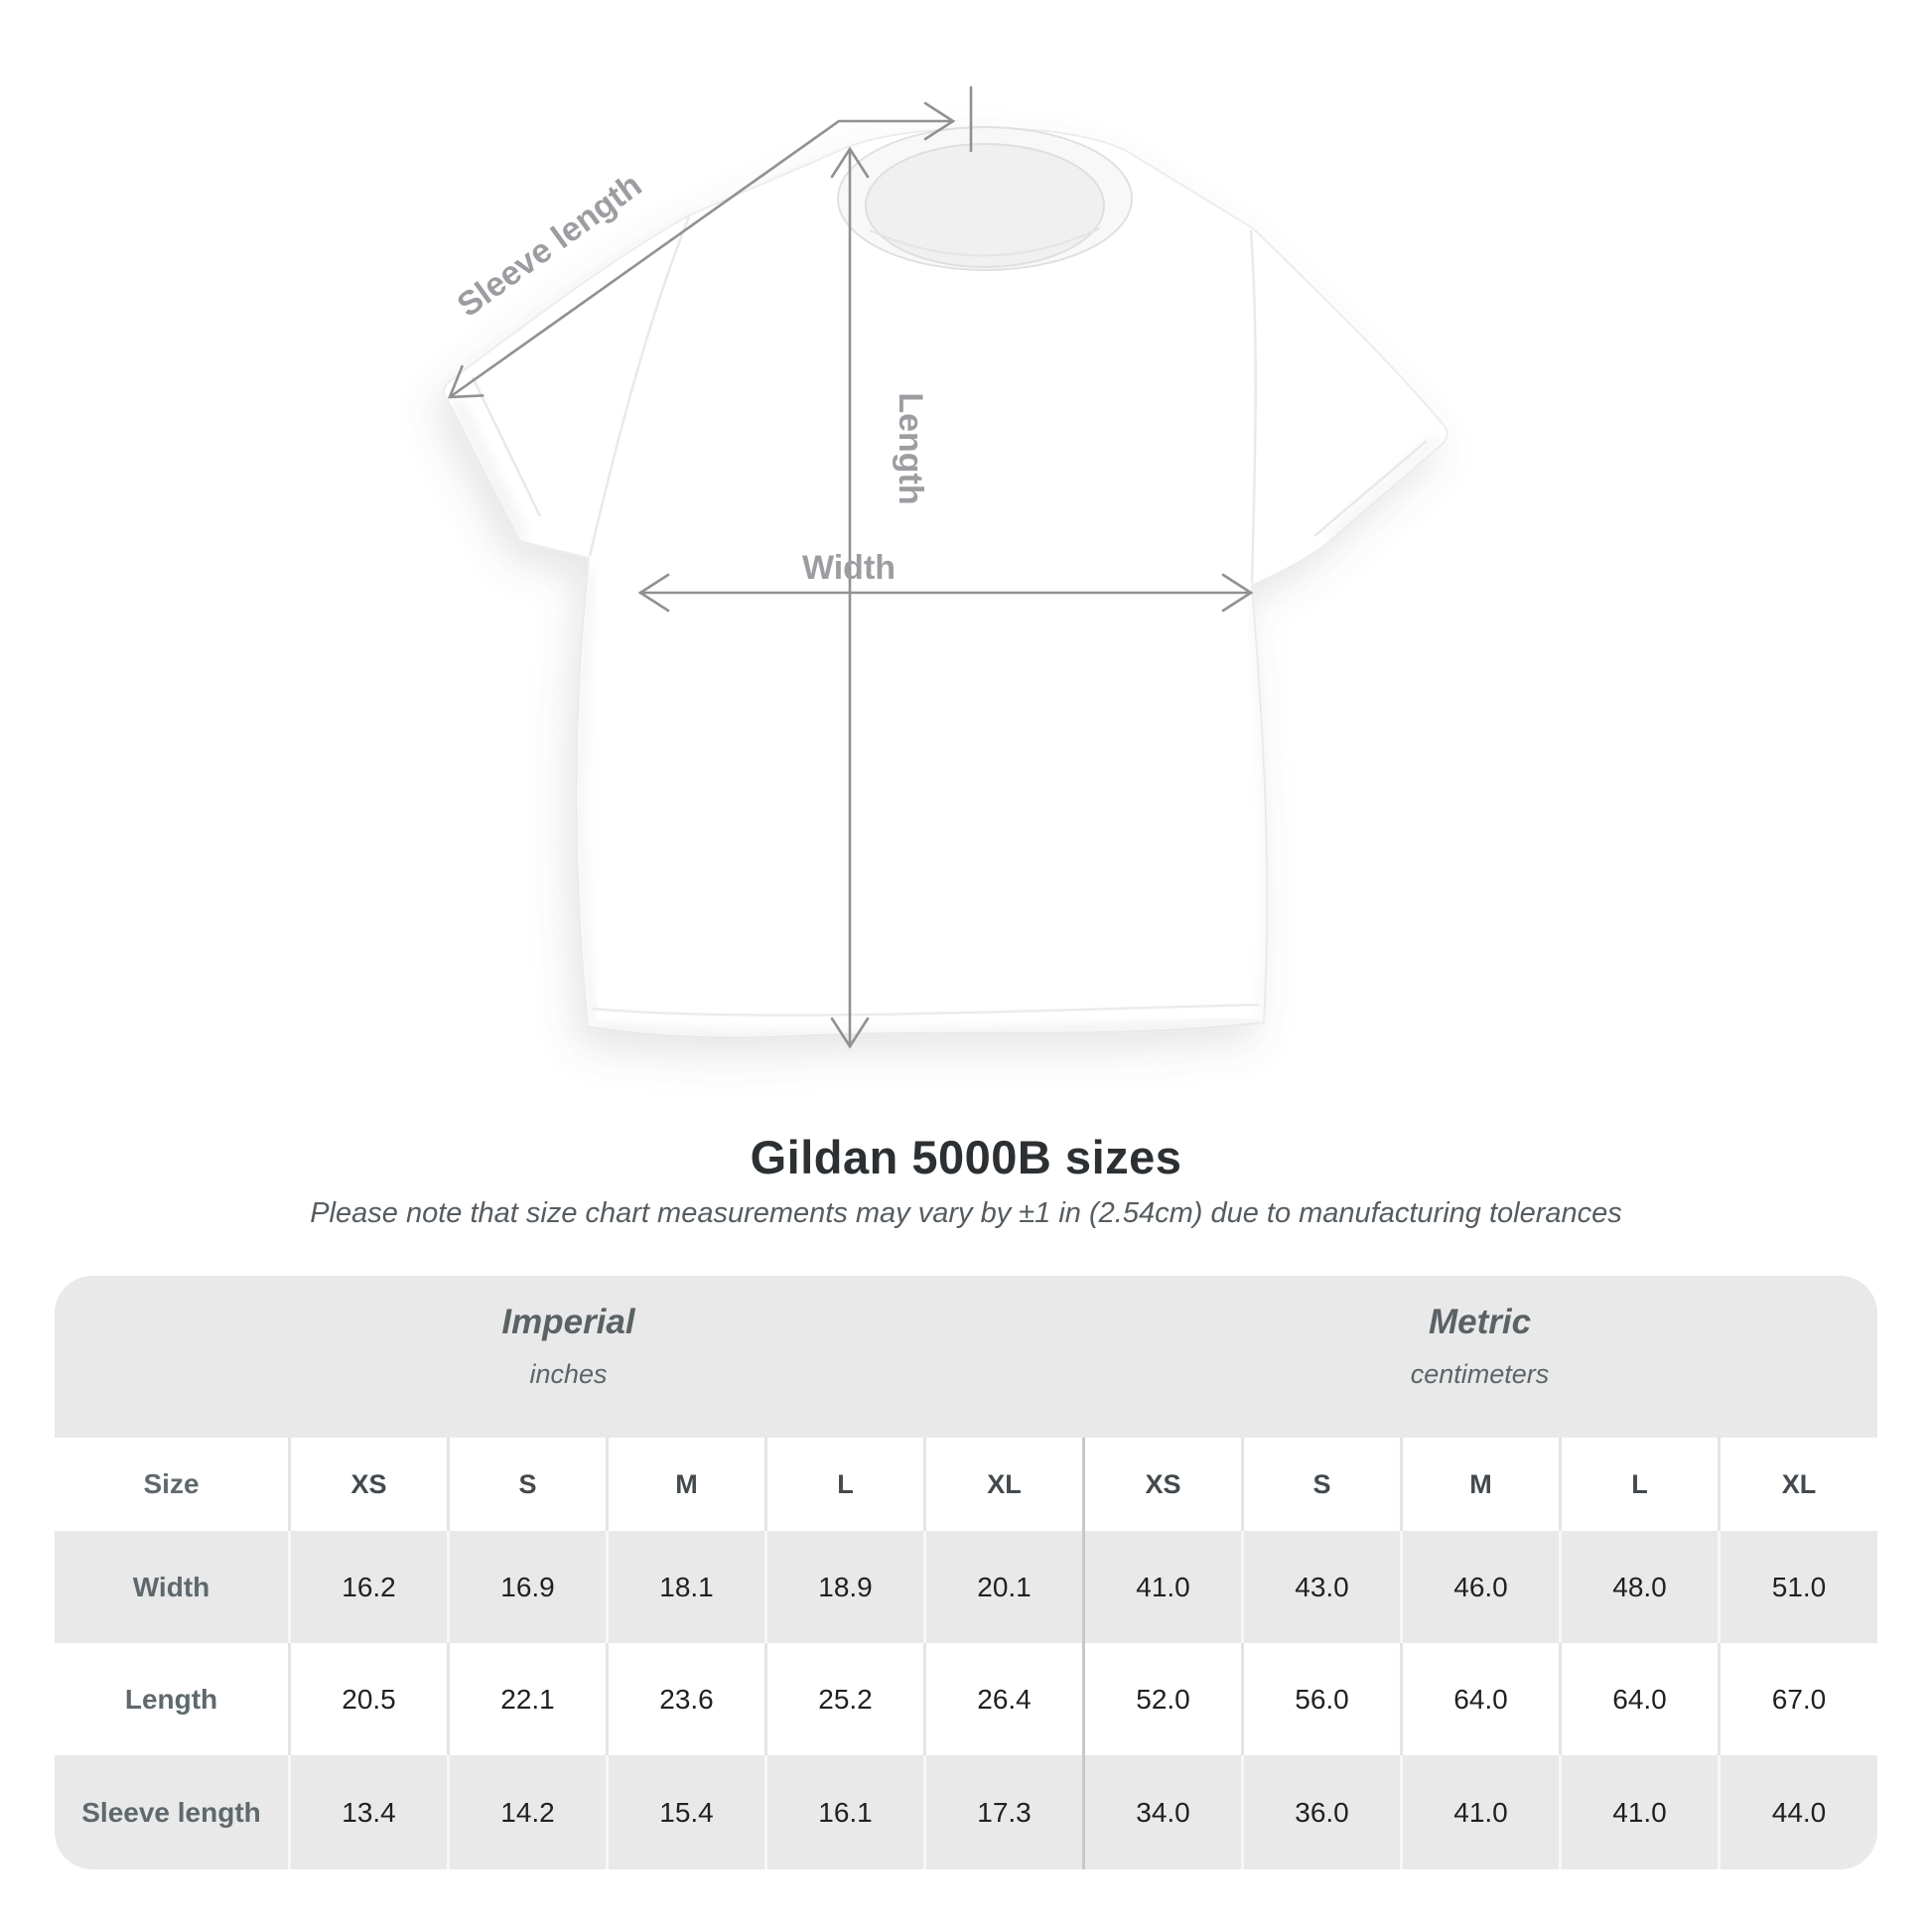 The image size is (1932, 1932). Describe the element at coordinates (1639, 1587) in the screenshot. I see `value-cell: 48.0` at that location.